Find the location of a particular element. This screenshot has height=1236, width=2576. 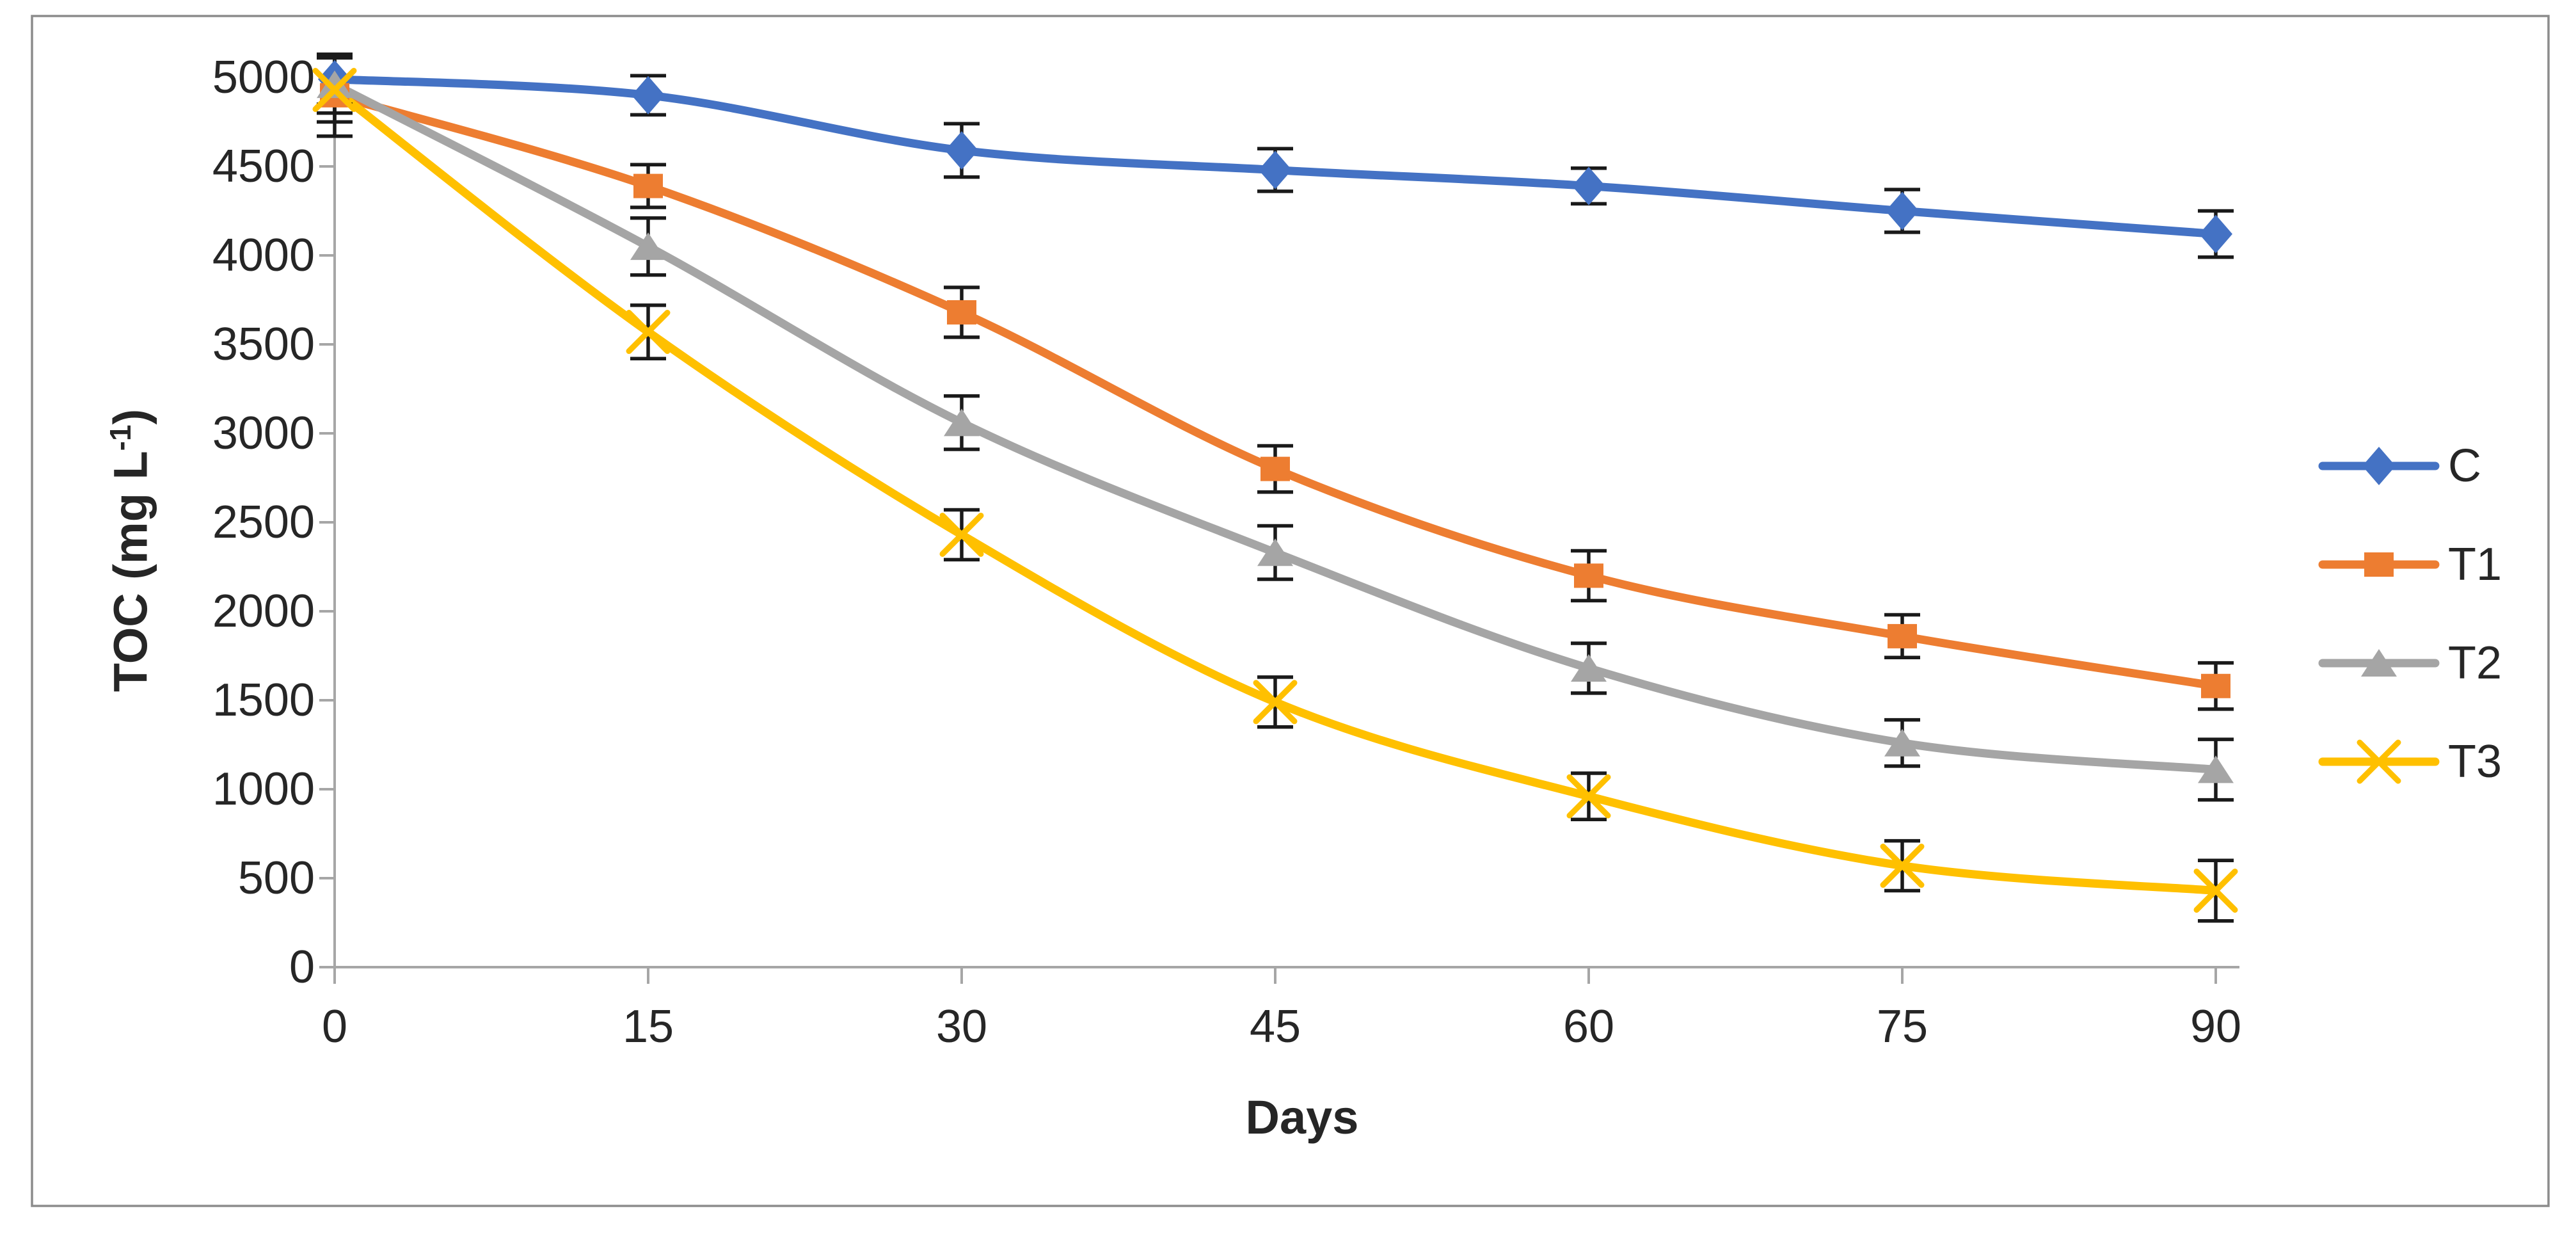

x-tick-label-30: 30 is located at coordinates (962, 1026).